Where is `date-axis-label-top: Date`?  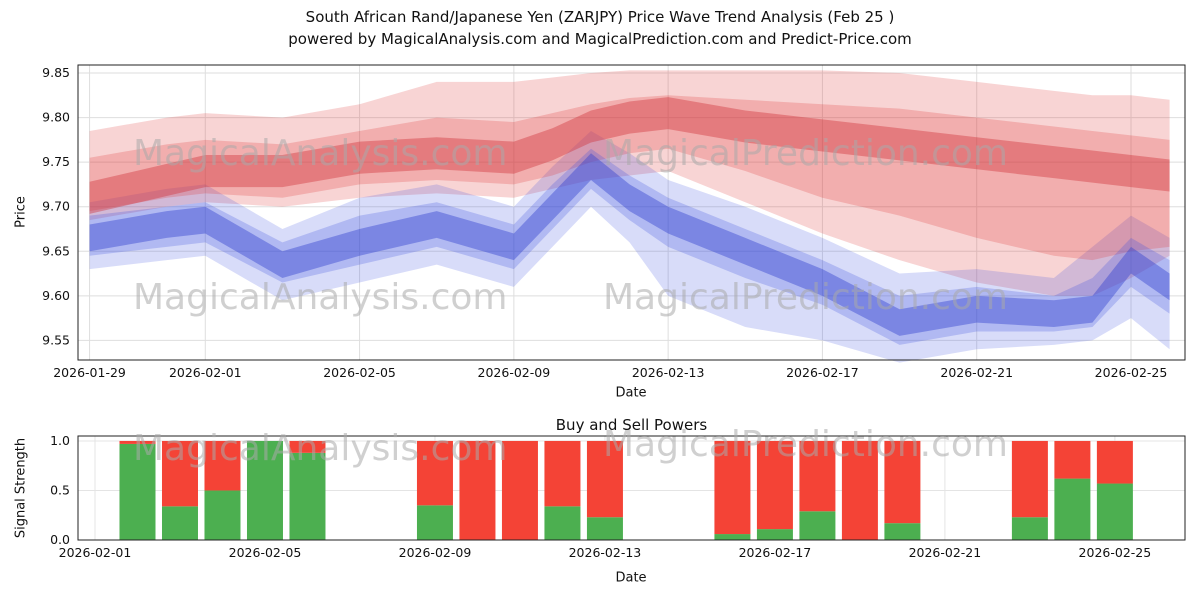 date-axis-label-top: Date is located at coordinates (631, 393).